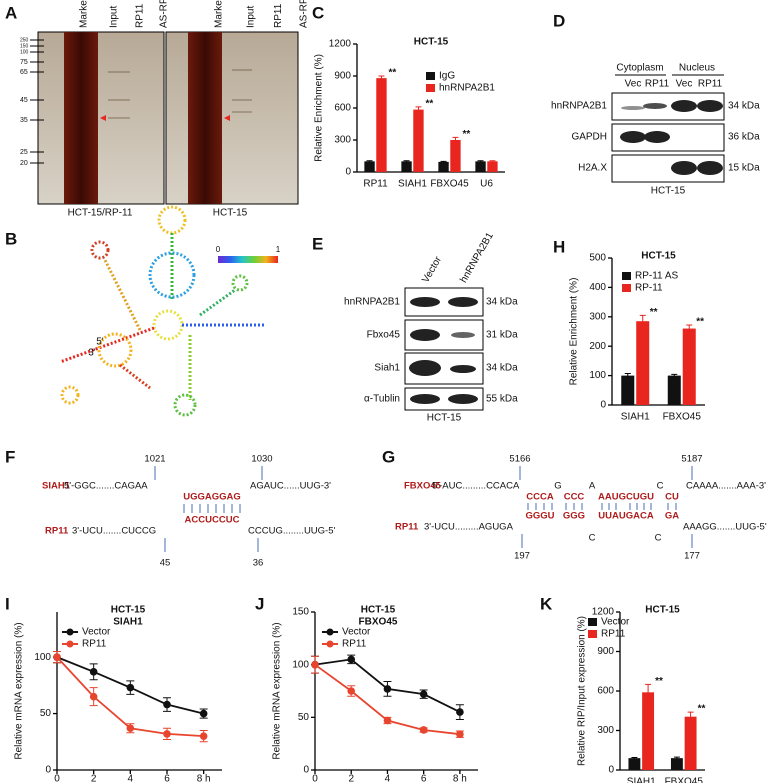 The height and width of the screenshot is (783, 778). What do you see at coordinates (597, 316) in the screenshot?
I see `y-tick-label: 300` at bounding box center [597, 316].